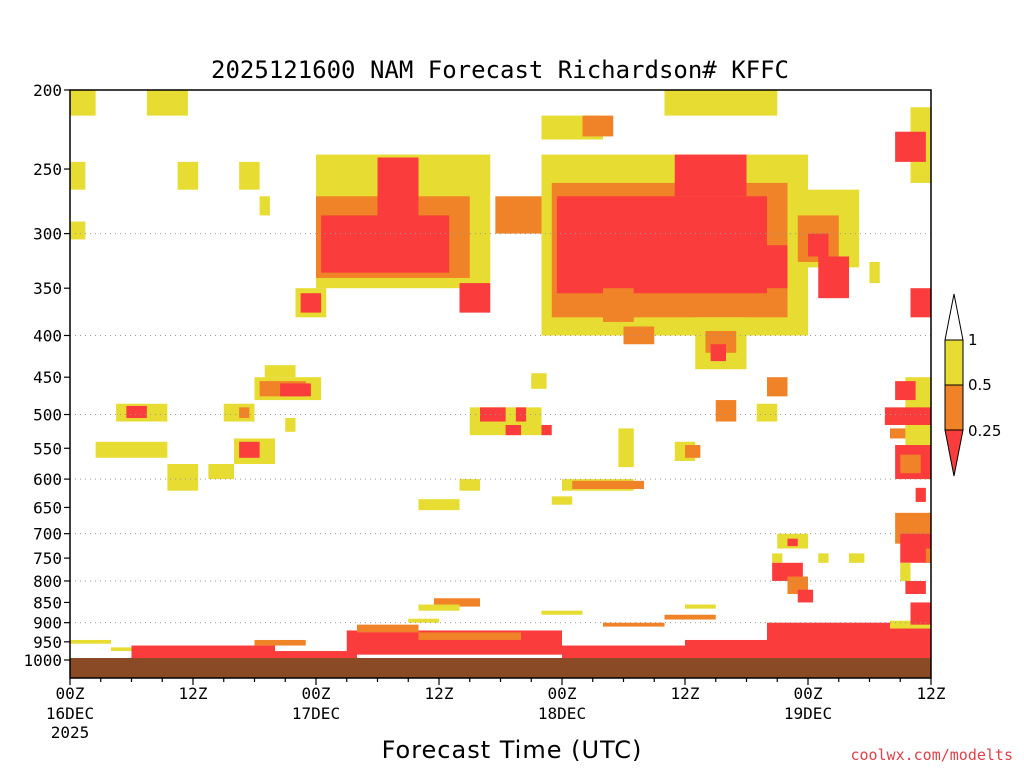 Image resolution: width=1024 pixels, height=768 pixels. I want to click on y-tick-label-850: 850, so click(47, 602).